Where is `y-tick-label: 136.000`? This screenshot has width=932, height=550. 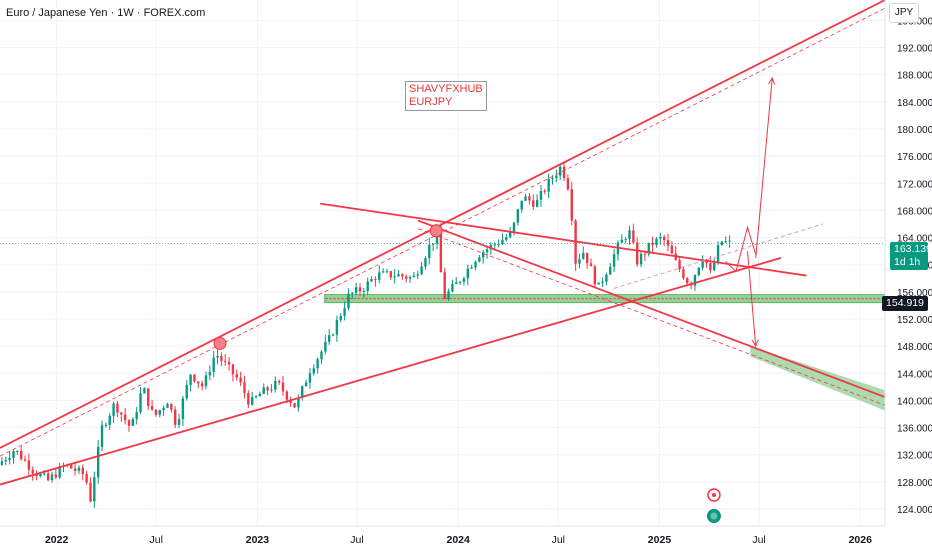
y-tick-label: 136.000 is located at coordinates (914, 429).